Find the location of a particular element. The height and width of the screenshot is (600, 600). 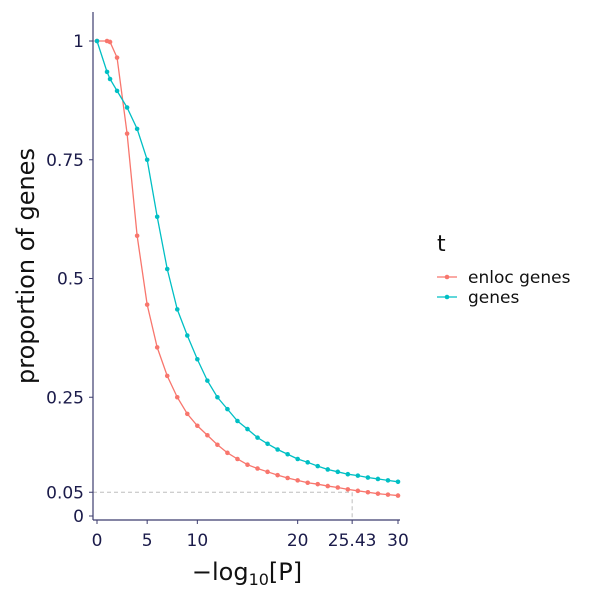

y-tick-label: 1 is located at coordinates (78, 42).